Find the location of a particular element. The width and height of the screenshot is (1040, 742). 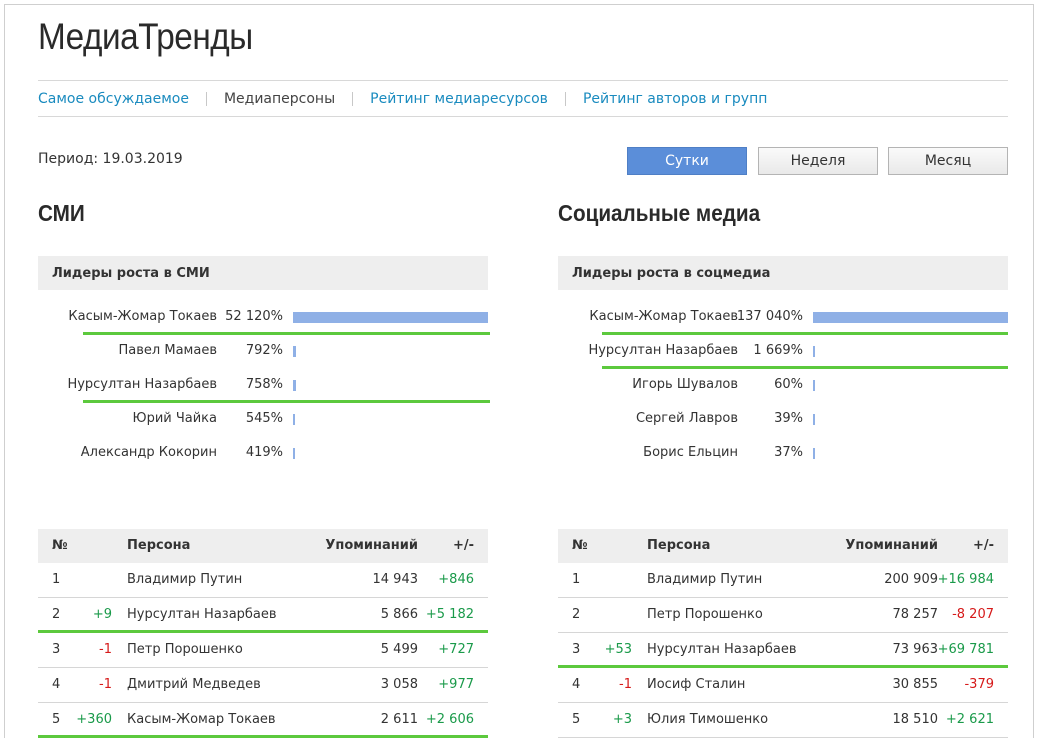

leader-name: Александр Кокорин is located at coordinates (148, 452).